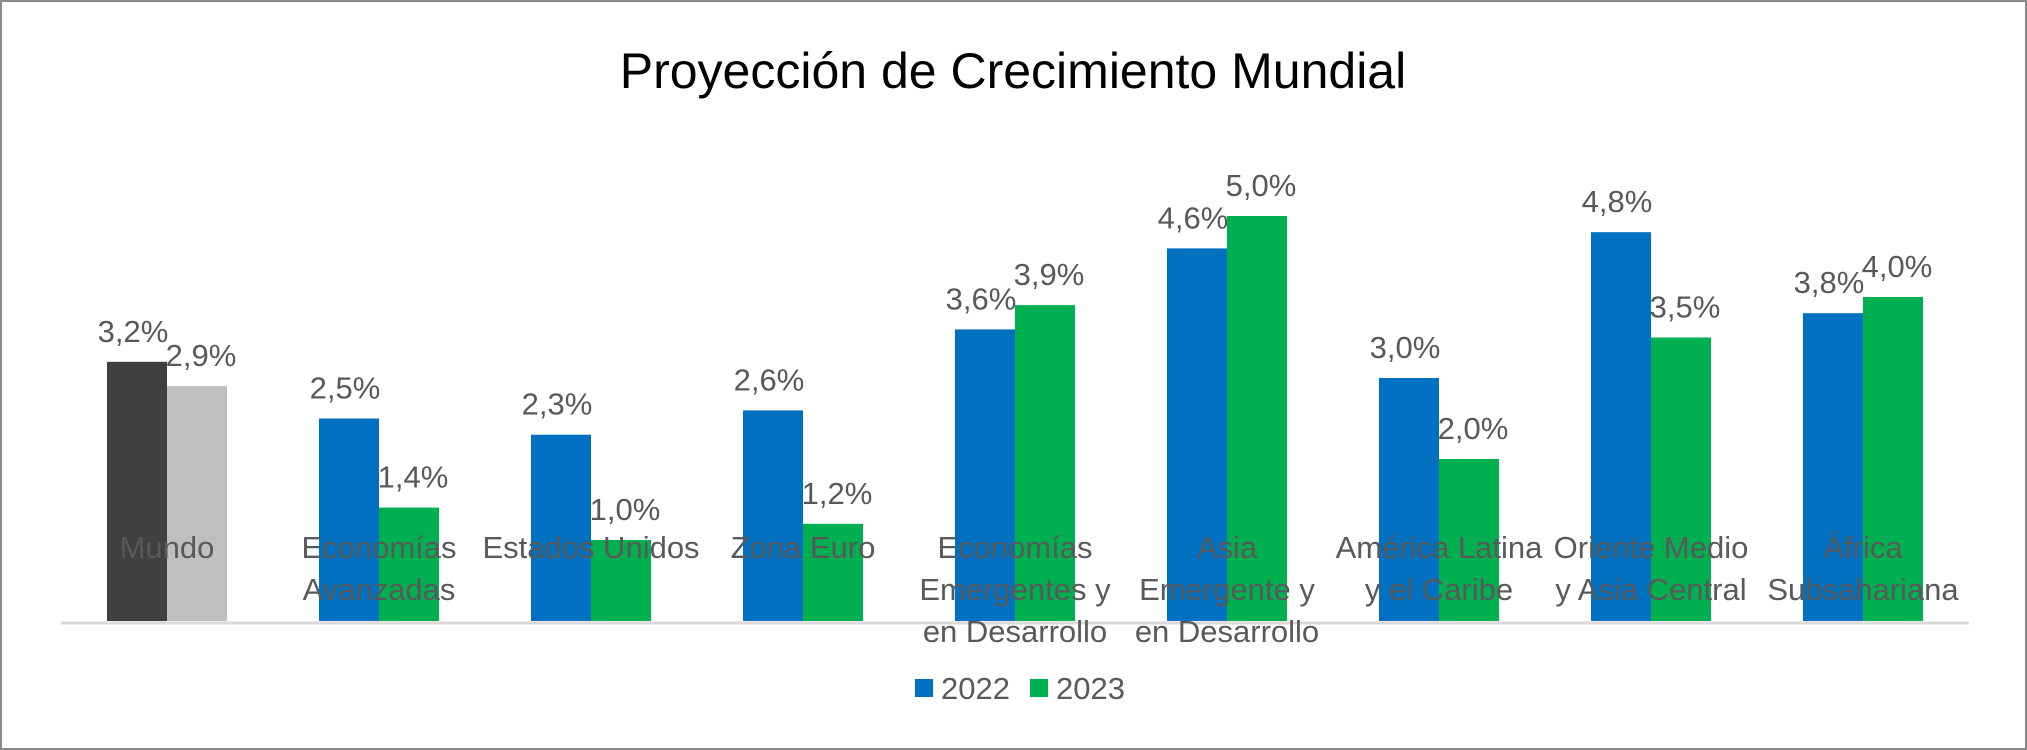 The width and height of the screenshot is (2027, 750). Describe the element at coordinates (378, 568) in the screenshot. I see `category-label-1: Economías Avanzadas` at that location.